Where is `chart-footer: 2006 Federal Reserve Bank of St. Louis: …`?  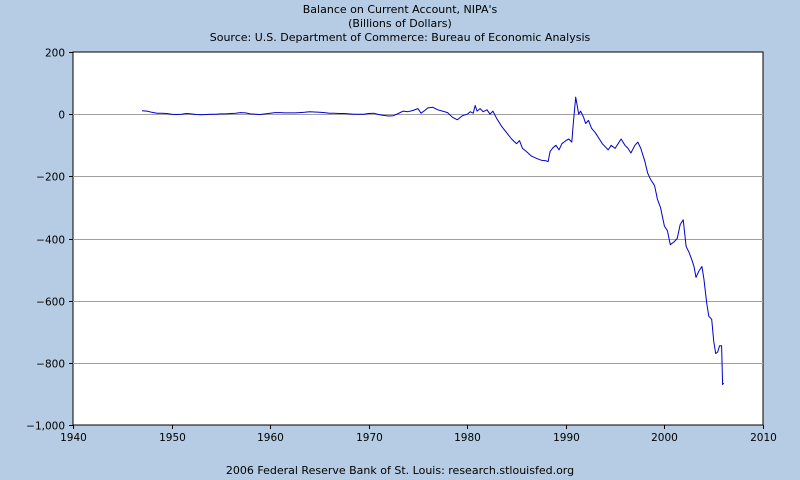 chart-footer: 2006 Federal Reserve Bank of St. Louis: … is located at coordinates (400, 470).